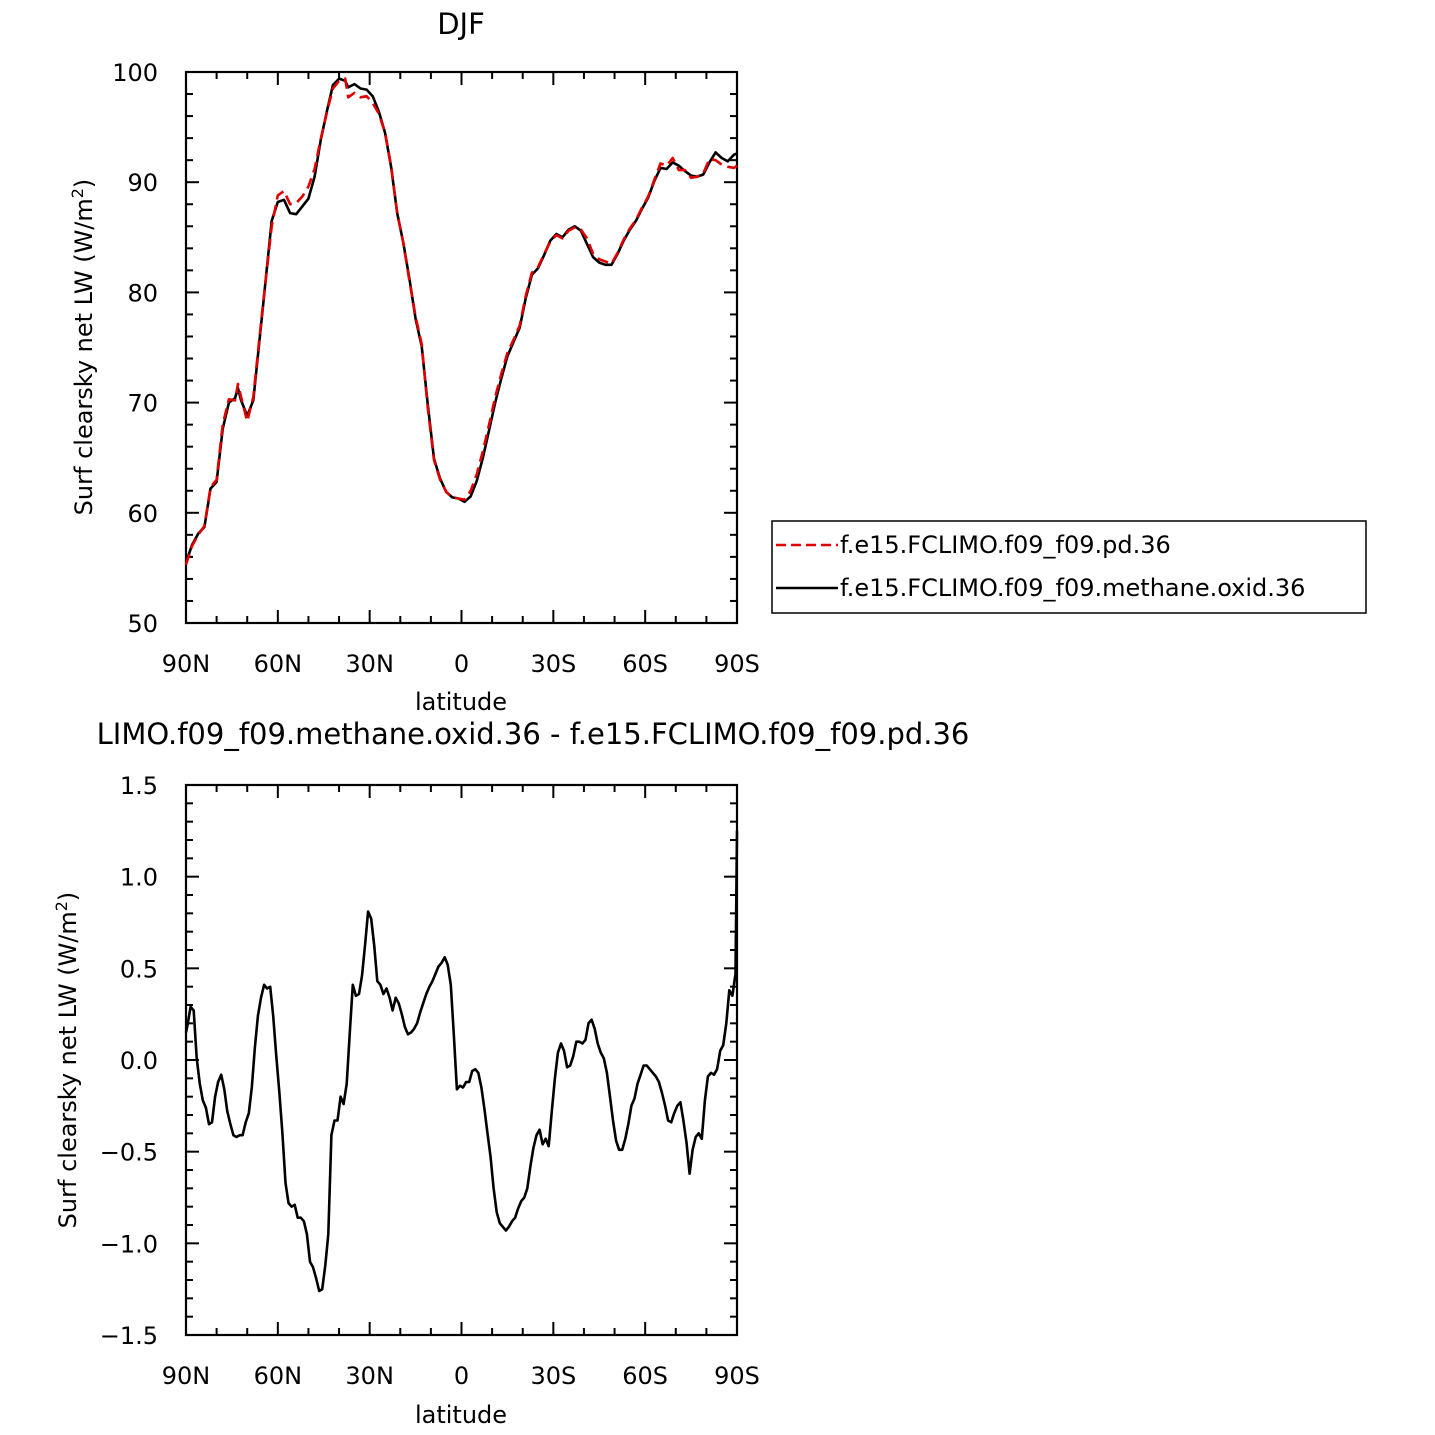 This screenshot has width=1435, height=1435. What do you see at coordinates (461, 24) in the screenshot?
I see `djf-title: DJF` at bounding box center [461, 24].